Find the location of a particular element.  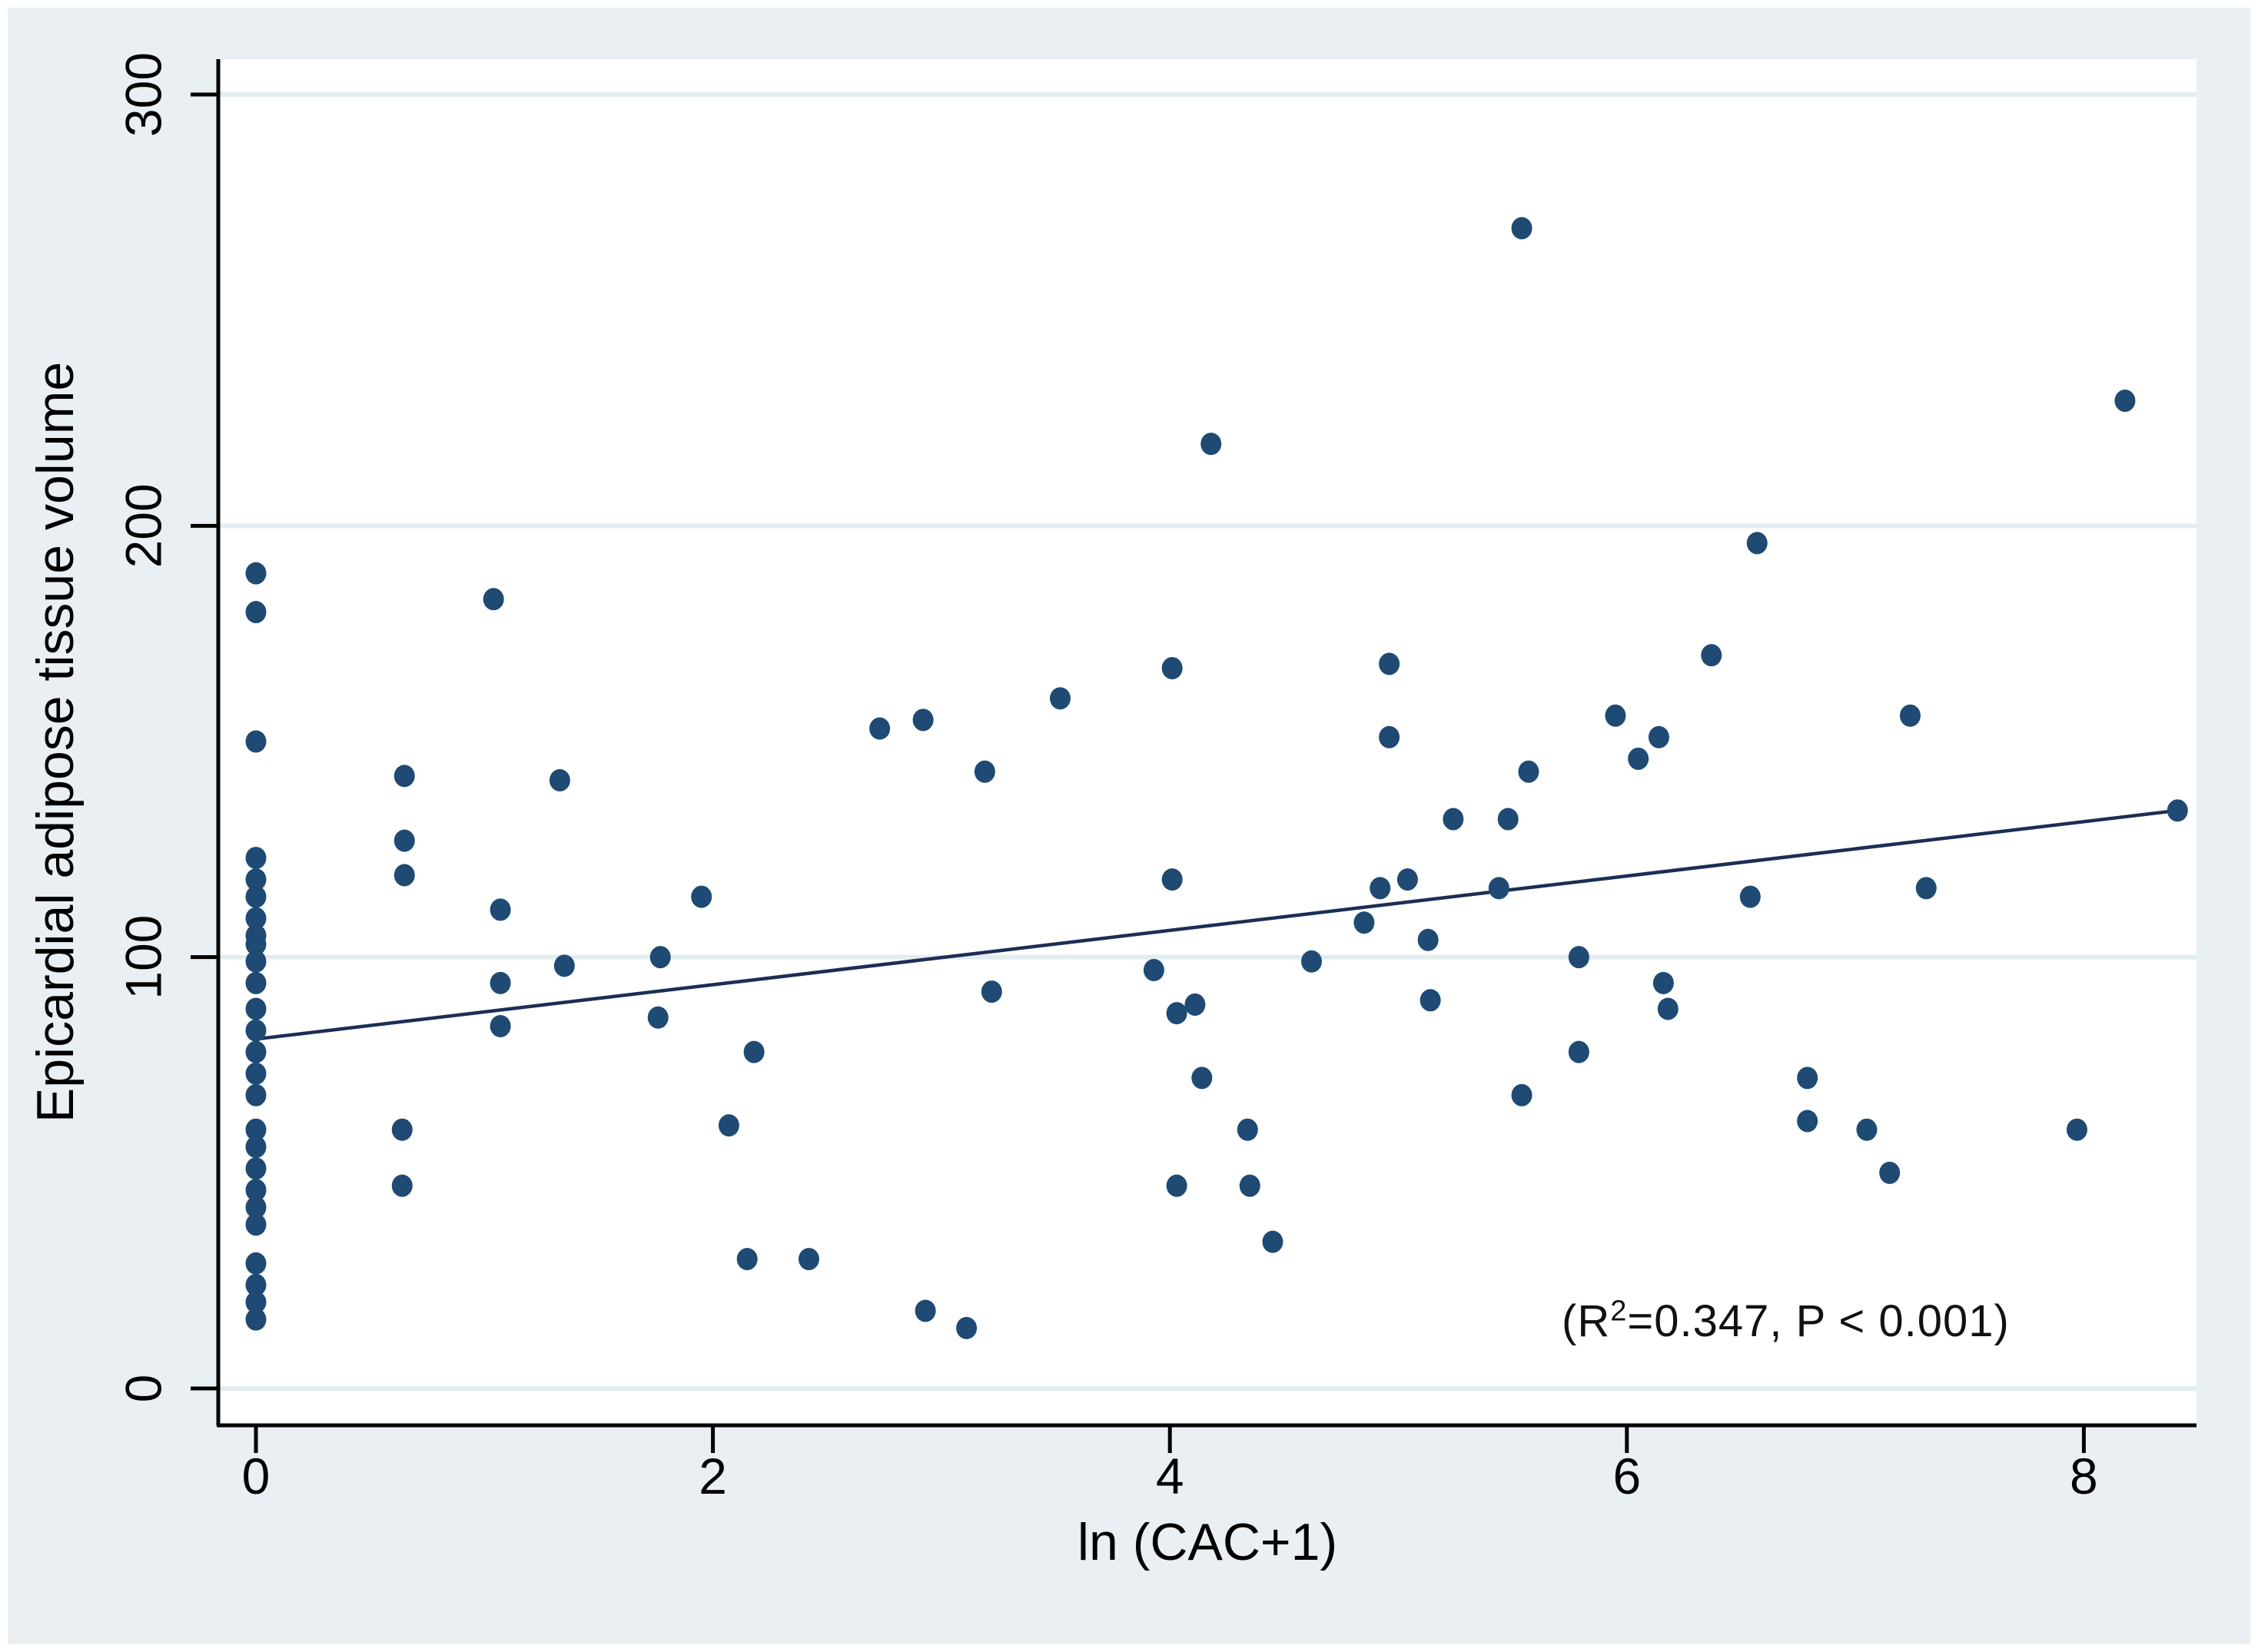

x-axis-title: ln (CAC+1) is located at coordinates (1207, 1542).